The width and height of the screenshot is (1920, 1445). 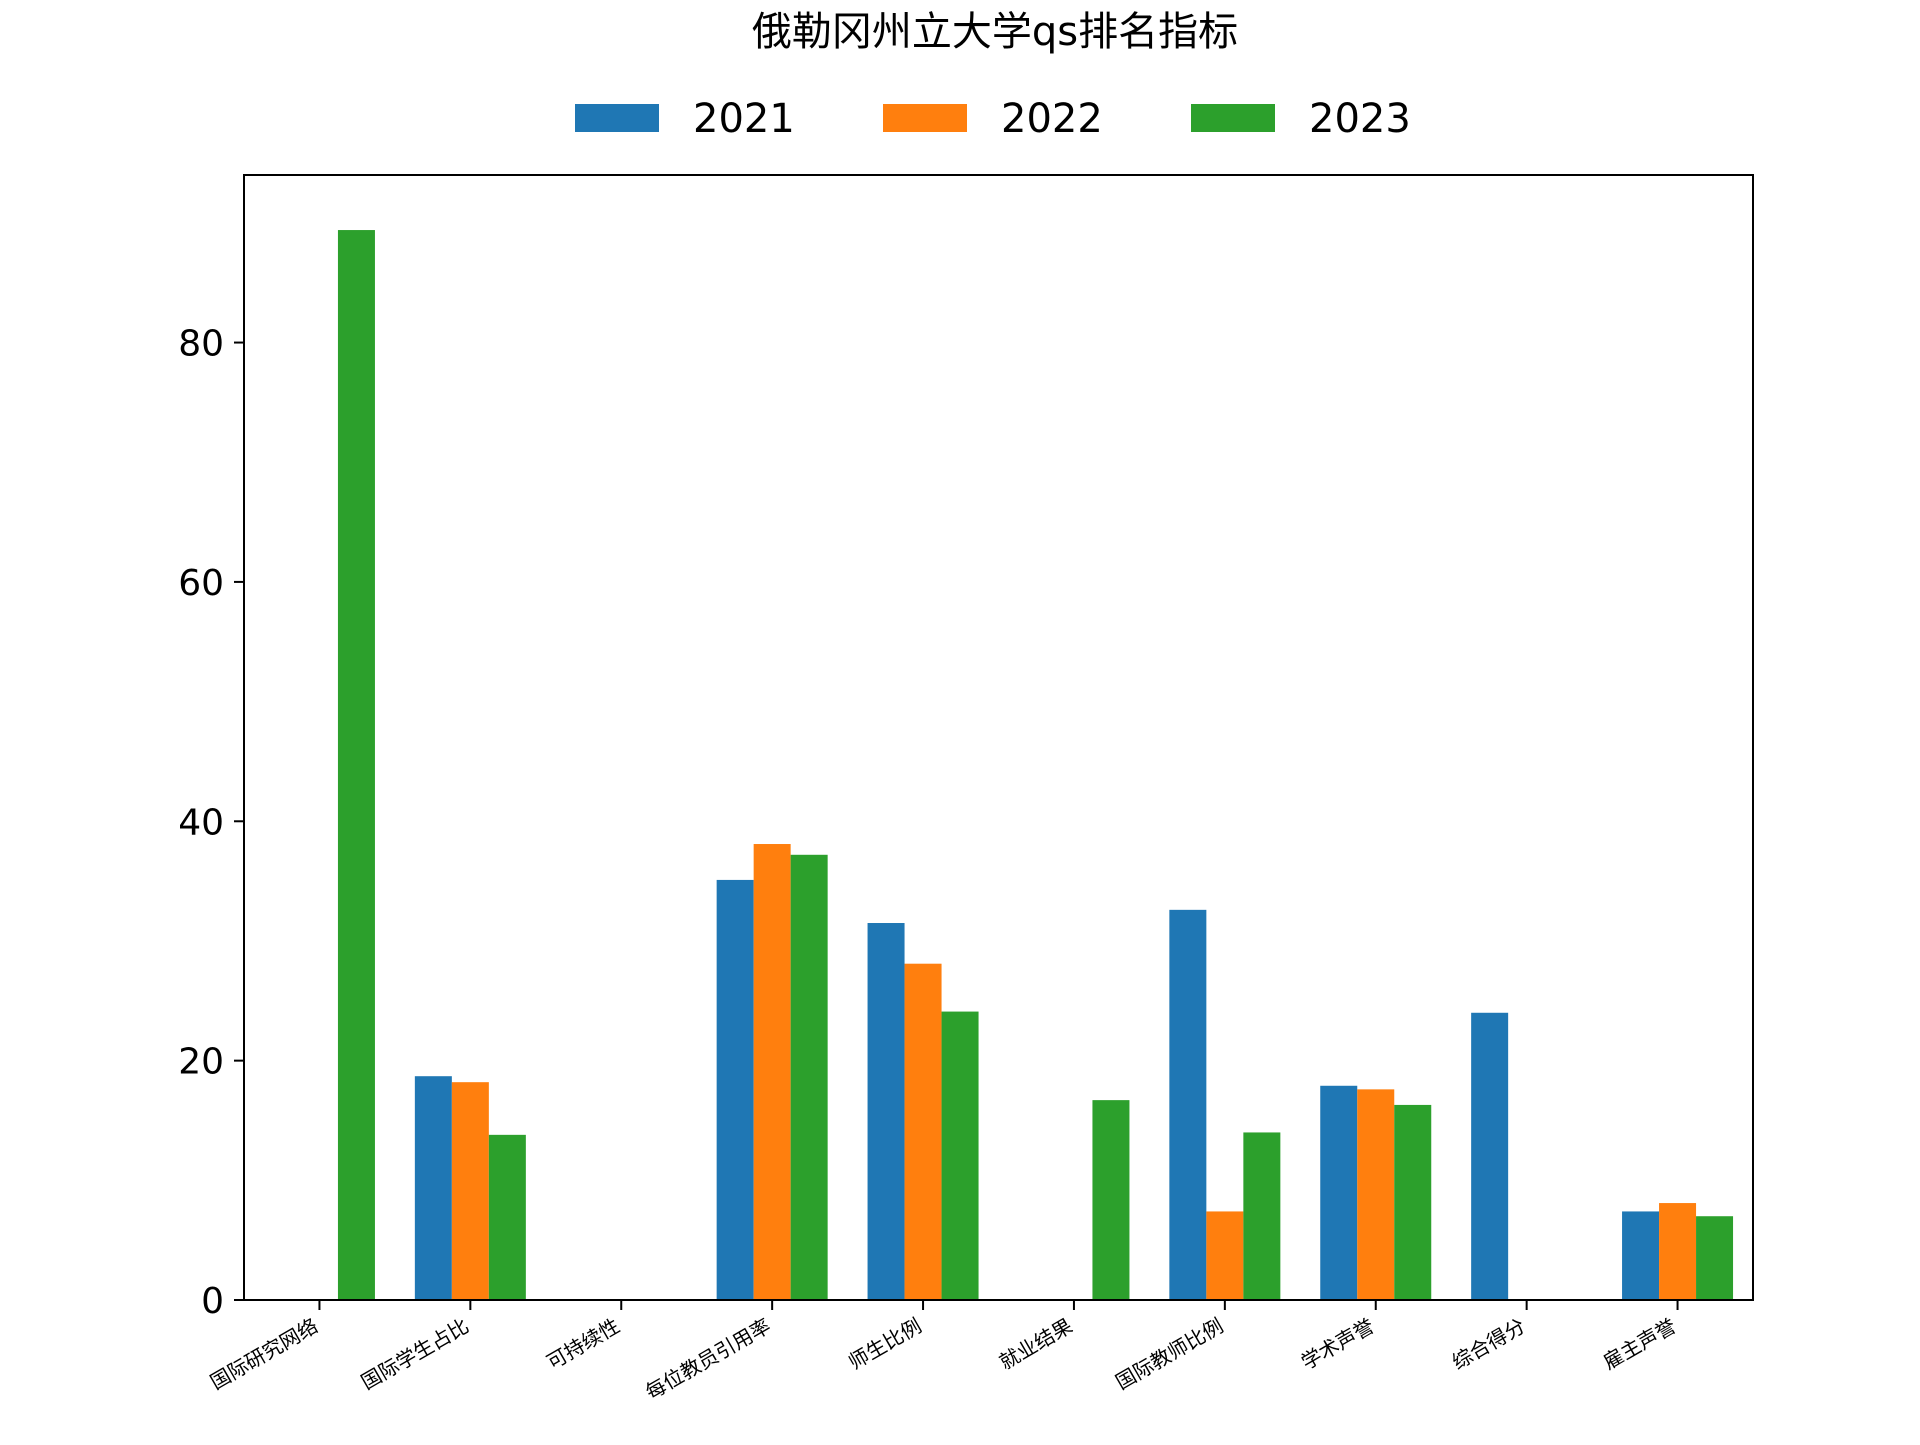 I want to click on legend: 2021 2022 2023, so click(x=993, y=119).